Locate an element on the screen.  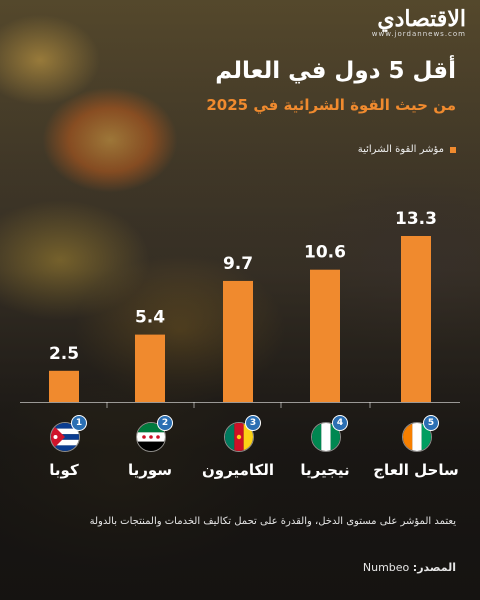
cameroon-flag-icon is located at coordinates (239, 437).